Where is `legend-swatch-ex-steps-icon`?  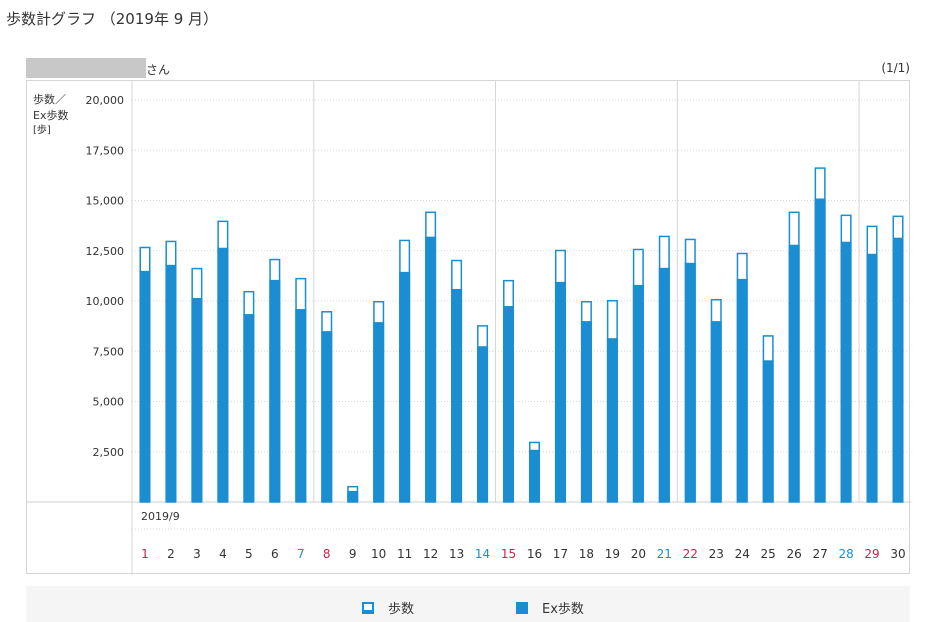
legend-swatch-ex-steps-icon is located at coordinates (522, 607).